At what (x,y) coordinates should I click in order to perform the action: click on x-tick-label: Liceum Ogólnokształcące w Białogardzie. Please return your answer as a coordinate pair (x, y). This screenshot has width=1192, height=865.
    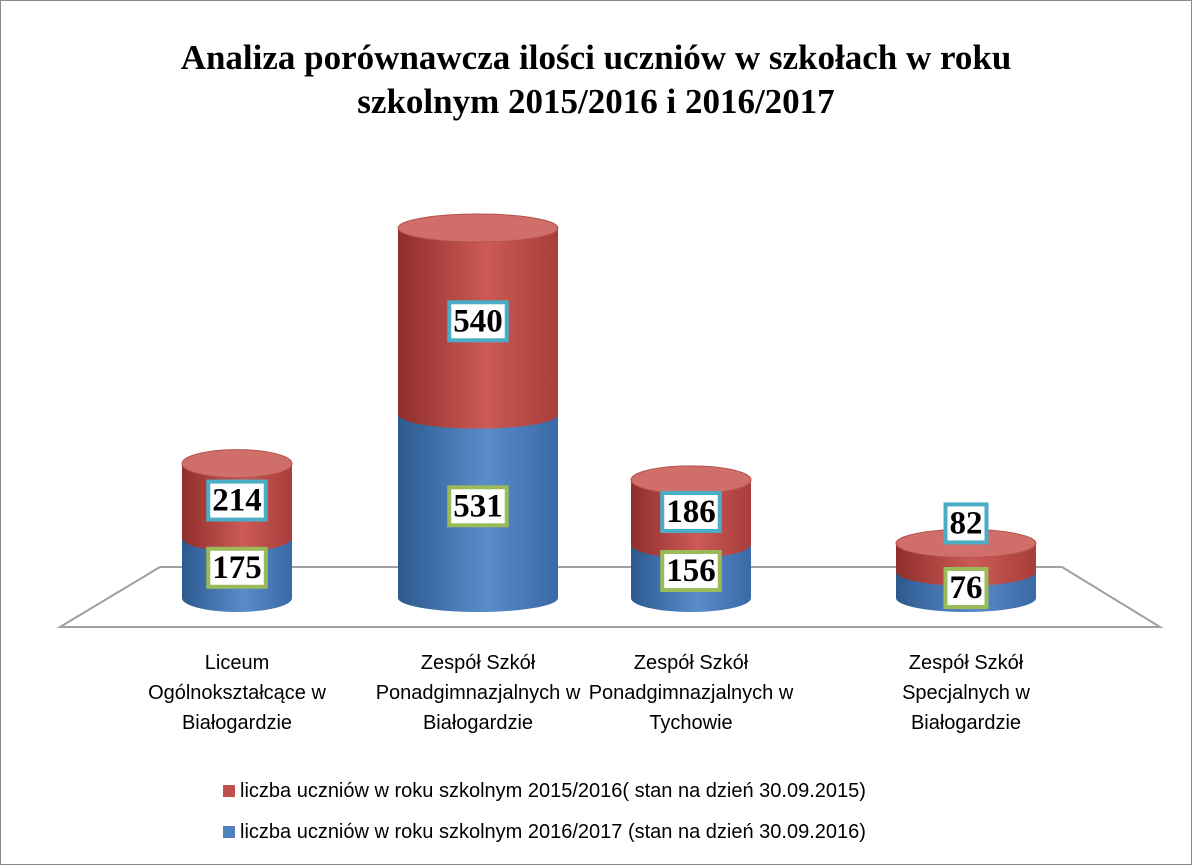
    Looking at the image, I should click on (237, 693).